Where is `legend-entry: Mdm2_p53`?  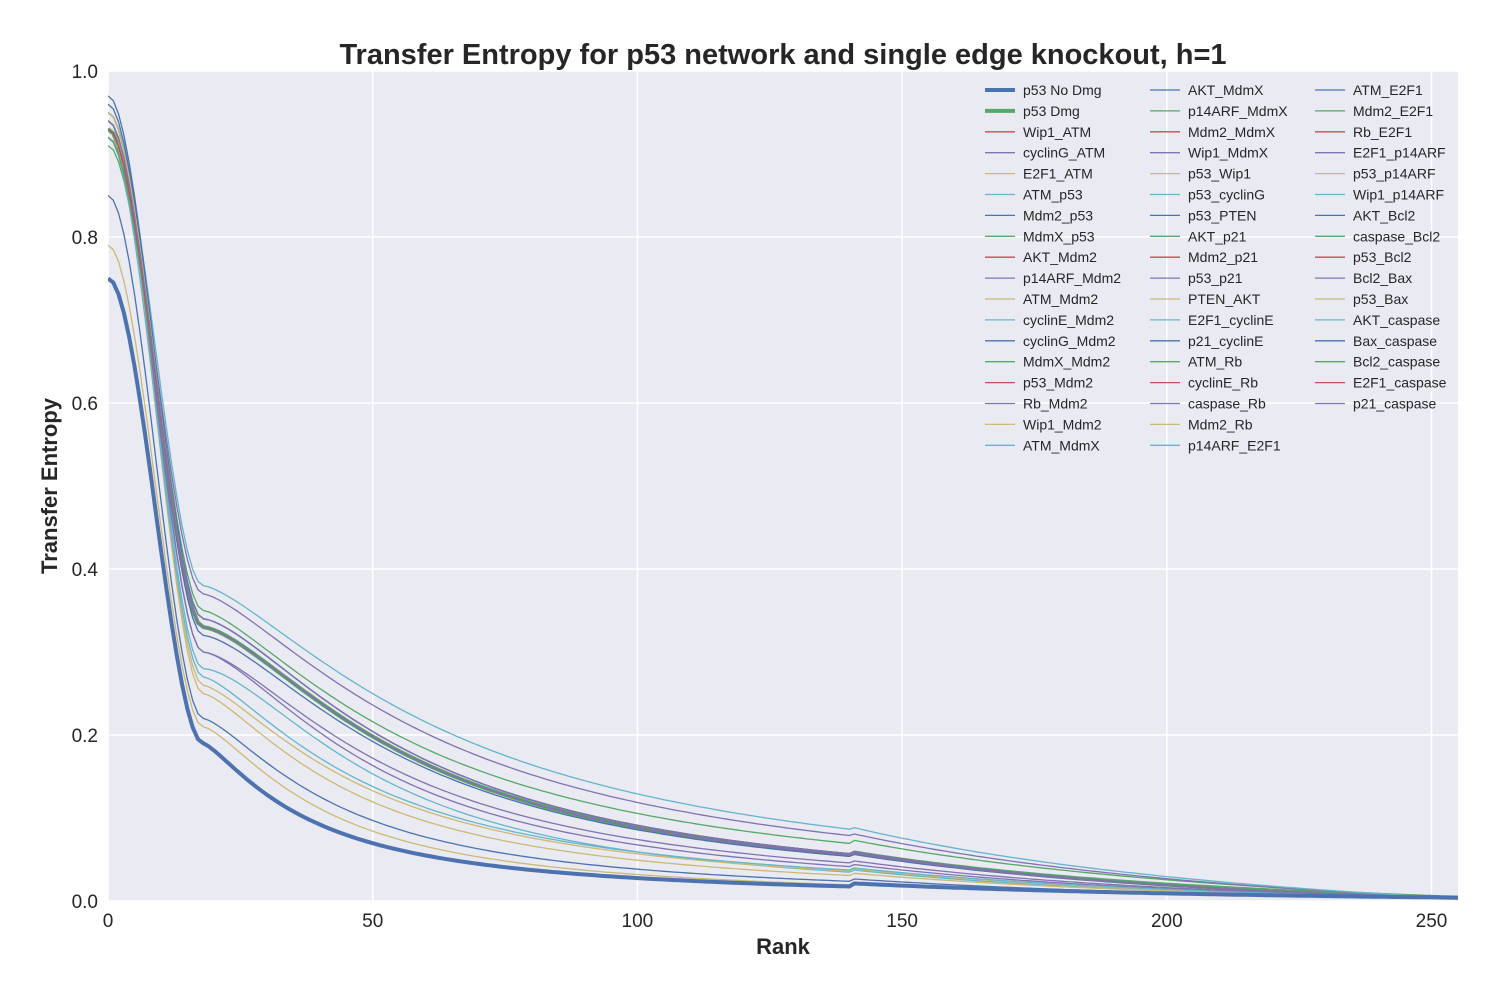
legend-entry: Mdm2_p53 is located at coordinates (1058, 215).